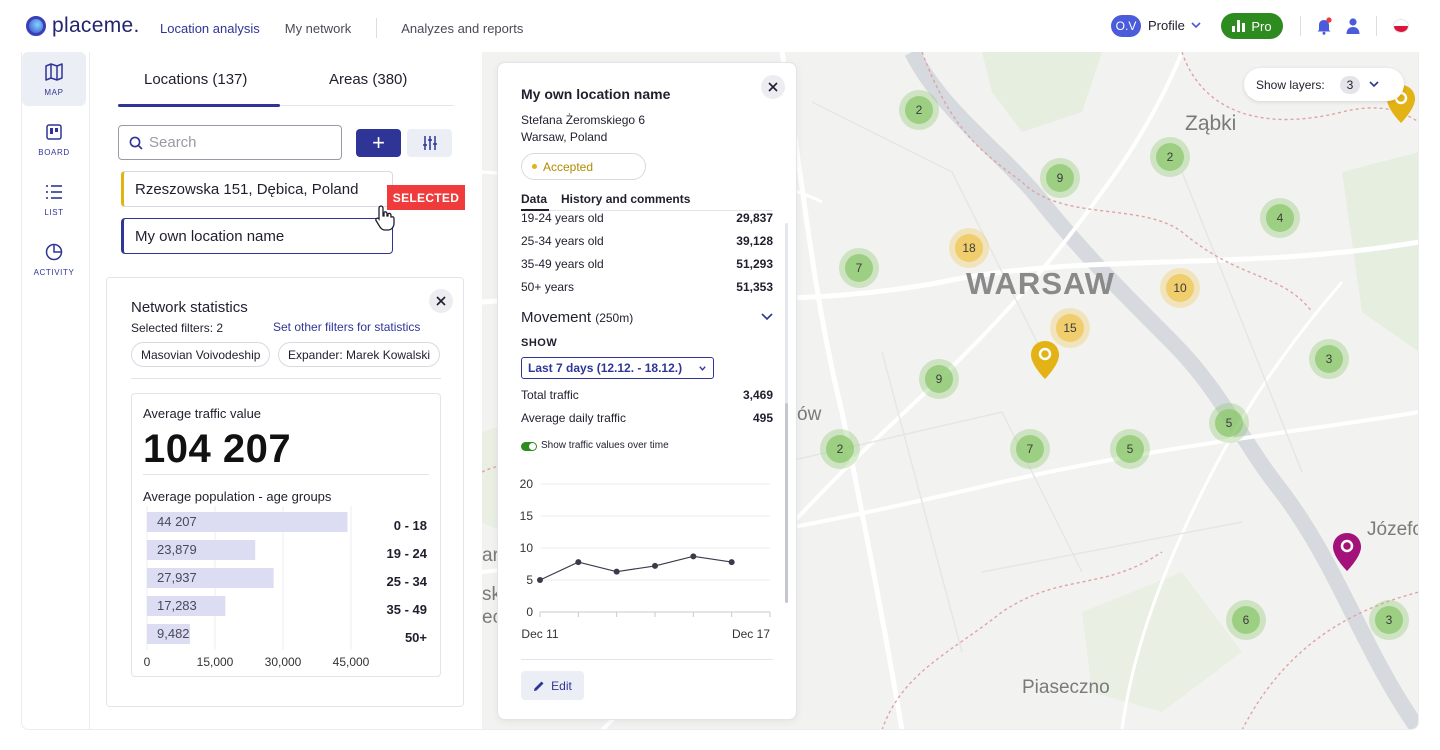  Describe the element at coordinates (54, 79) in the screenshot. I see `rail-item-map: MAP` at that location.